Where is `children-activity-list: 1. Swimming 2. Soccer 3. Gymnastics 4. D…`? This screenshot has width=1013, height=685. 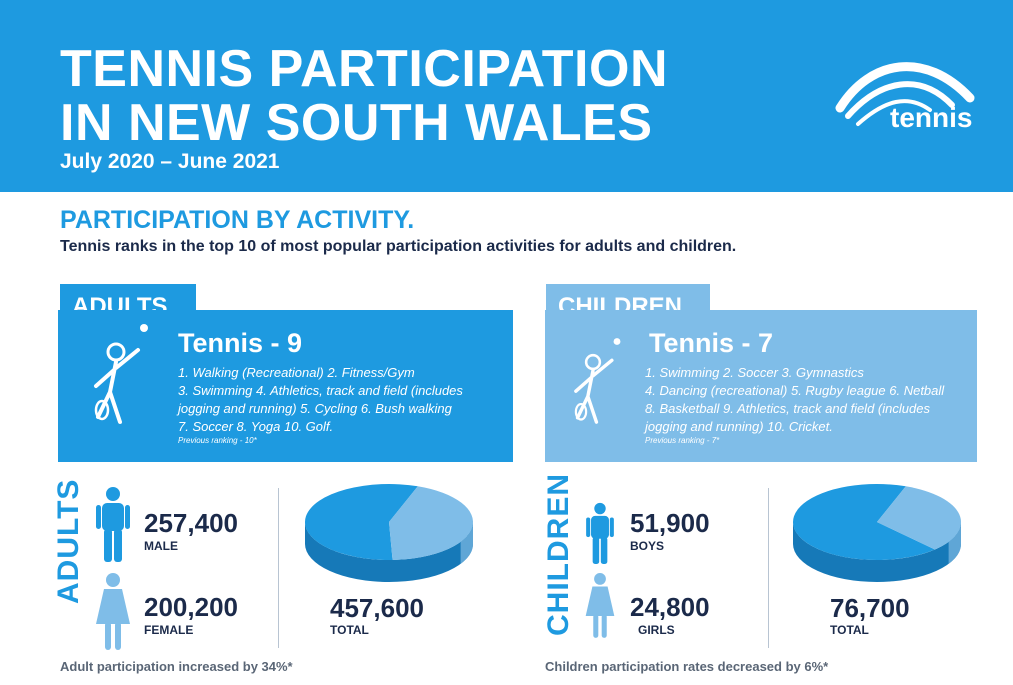 children-activity-list: 1. Swimming 2. Soccer 3. Gymnastics 4. D… is located at coordinates (794, 400).